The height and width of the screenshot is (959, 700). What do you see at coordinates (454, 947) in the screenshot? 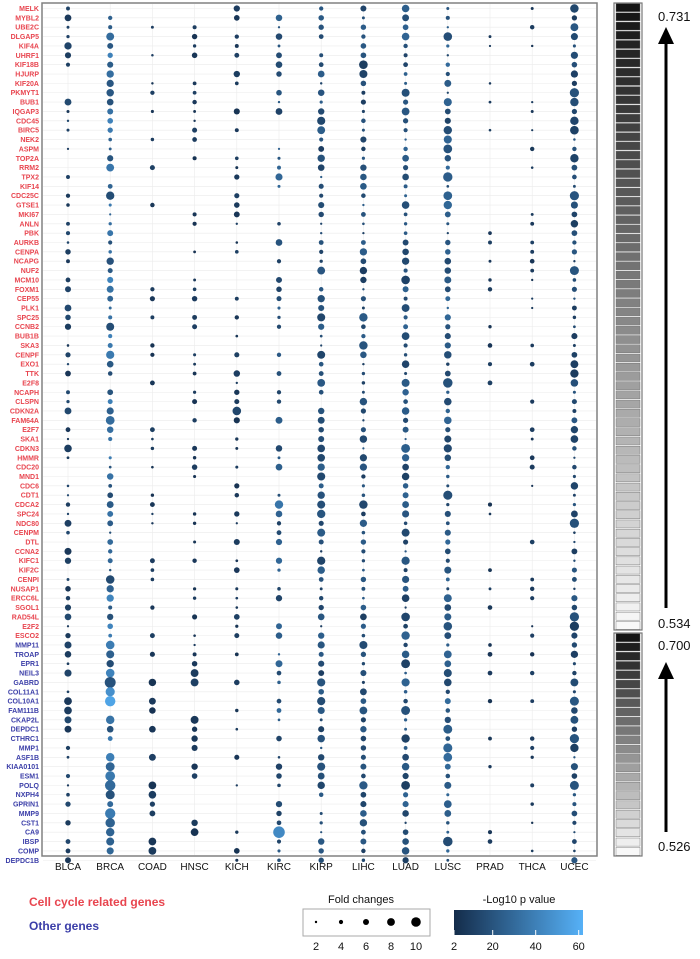
I see `color-legend-label: 2` at bounding box center [454, 947].